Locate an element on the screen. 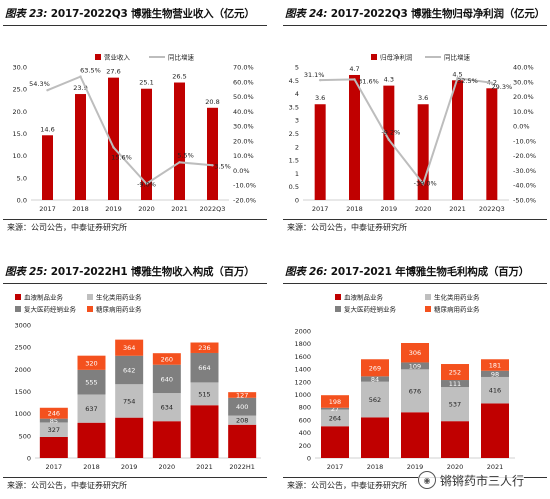 The image size is (550, 499). chart-title-text: 2017-2022Q3 博雅生物归母净利润（亿元） is located at coordinates (437, 14).